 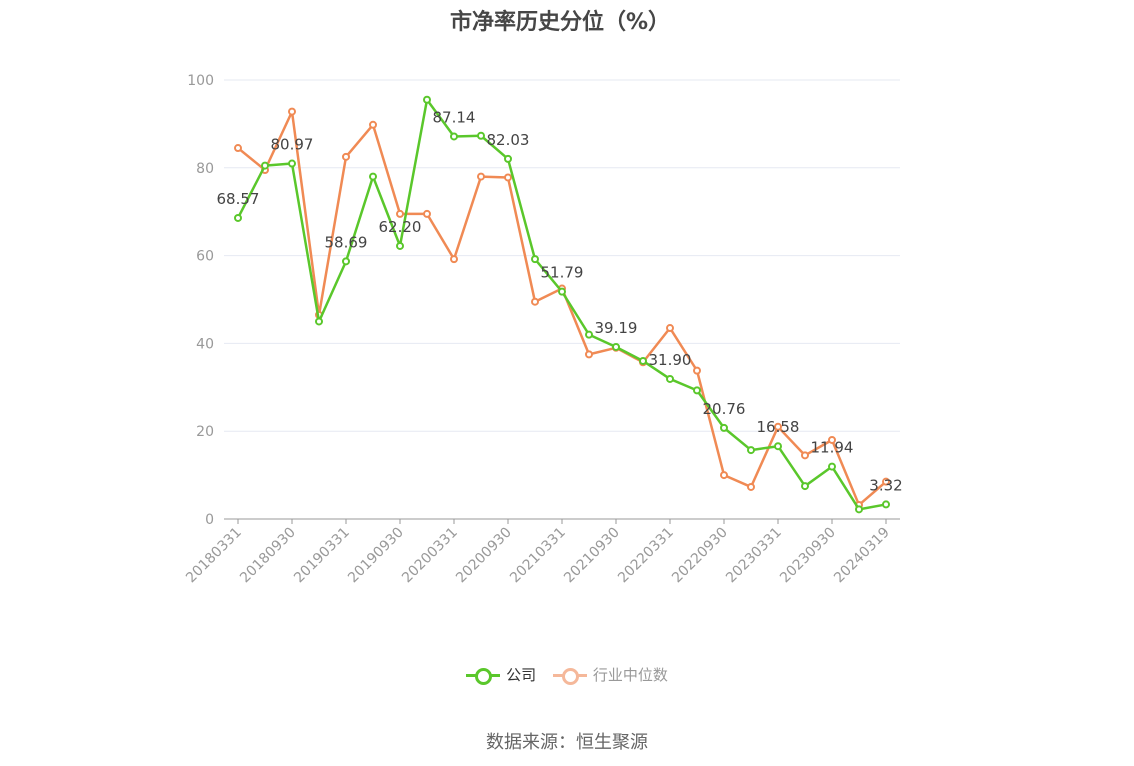 I want to click on legend-item-company: 公司, so click(x=501, y=674).